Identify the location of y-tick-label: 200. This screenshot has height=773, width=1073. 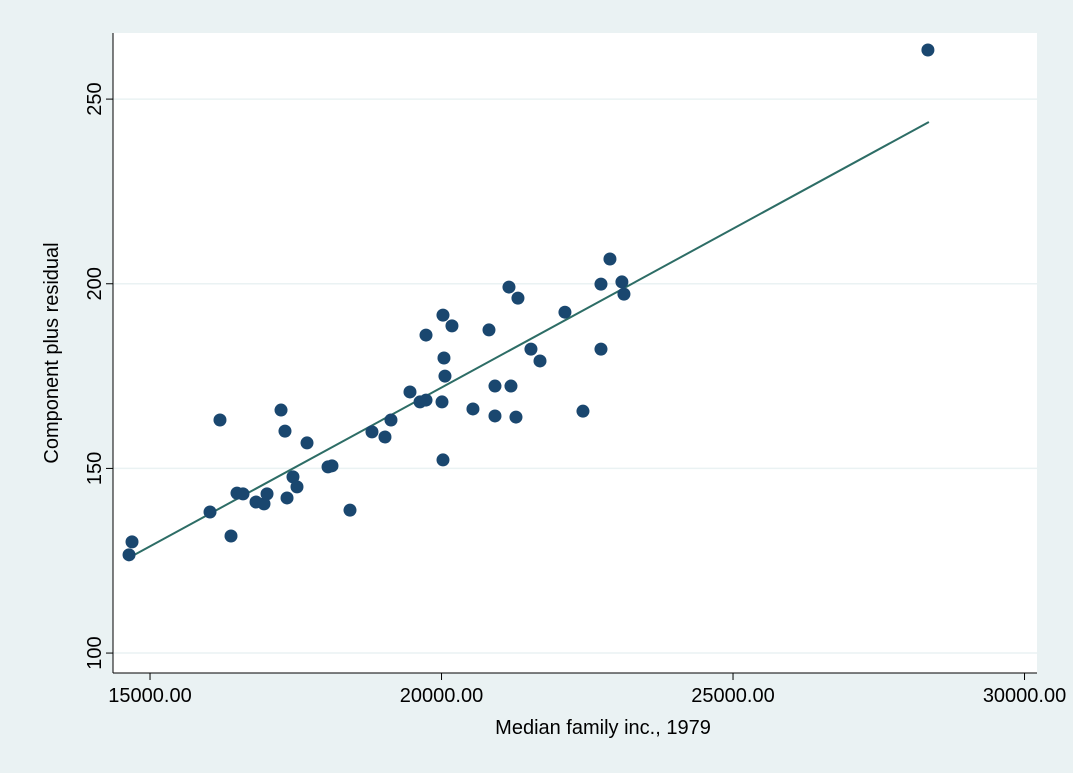
(95, 283).